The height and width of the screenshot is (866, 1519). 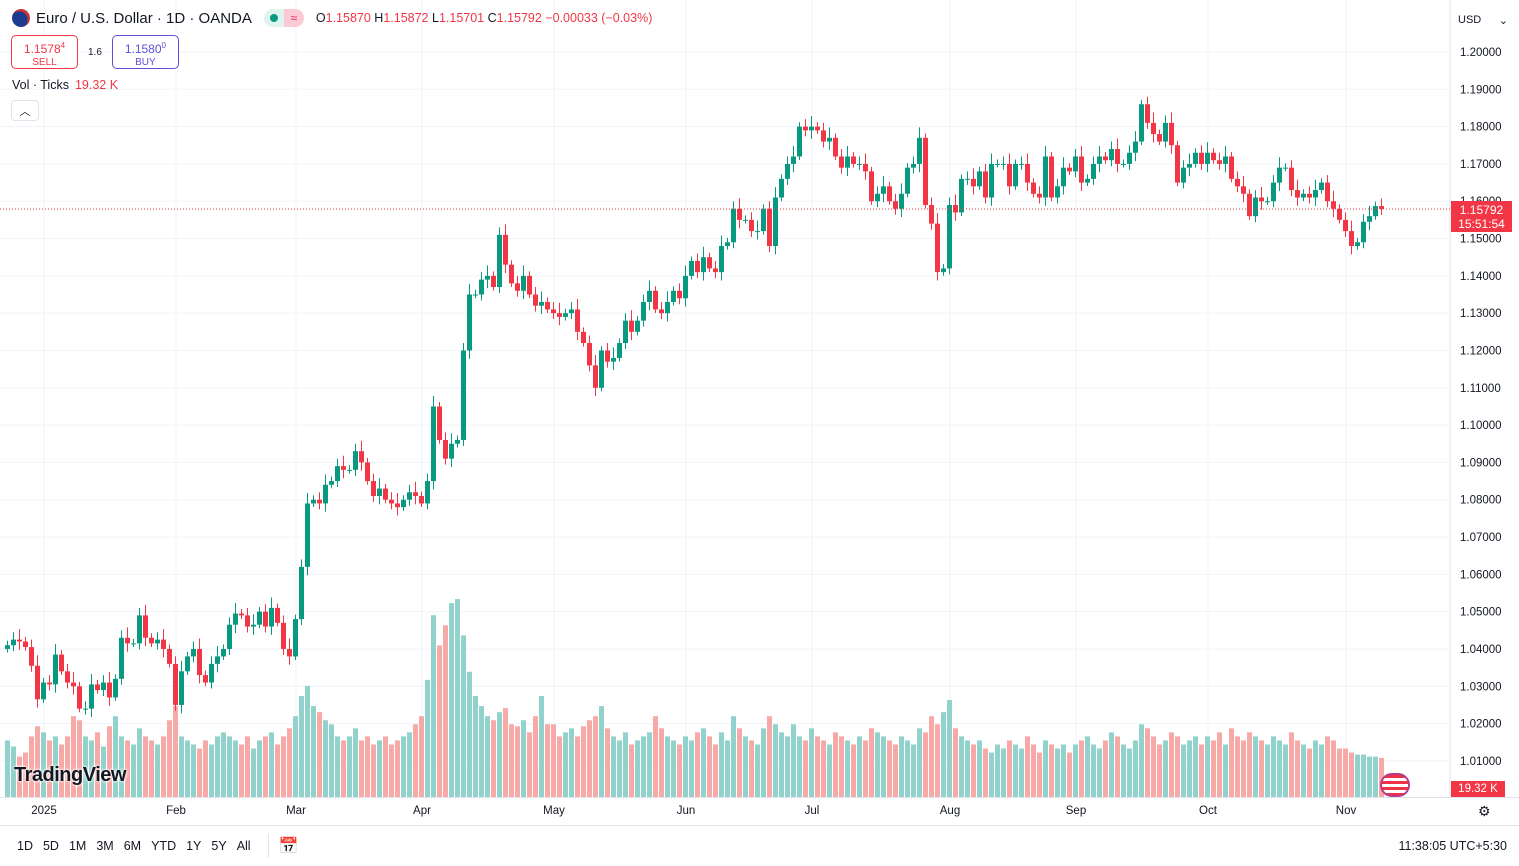 What do you see at coordinates (50, 846) in the screenshot?
I see `range-5d: 5D` at bounding box center [50, 846].